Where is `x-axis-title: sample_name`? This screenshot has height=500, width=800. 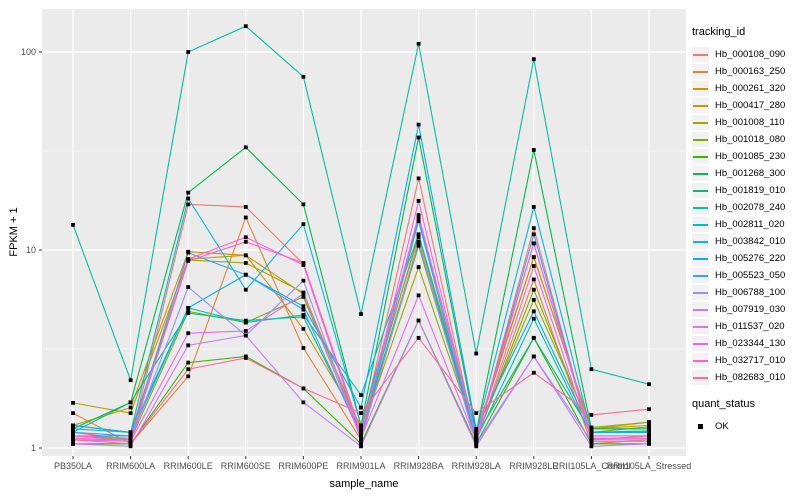
x-axis-title: sample_name is located at coordinates (364, 484).